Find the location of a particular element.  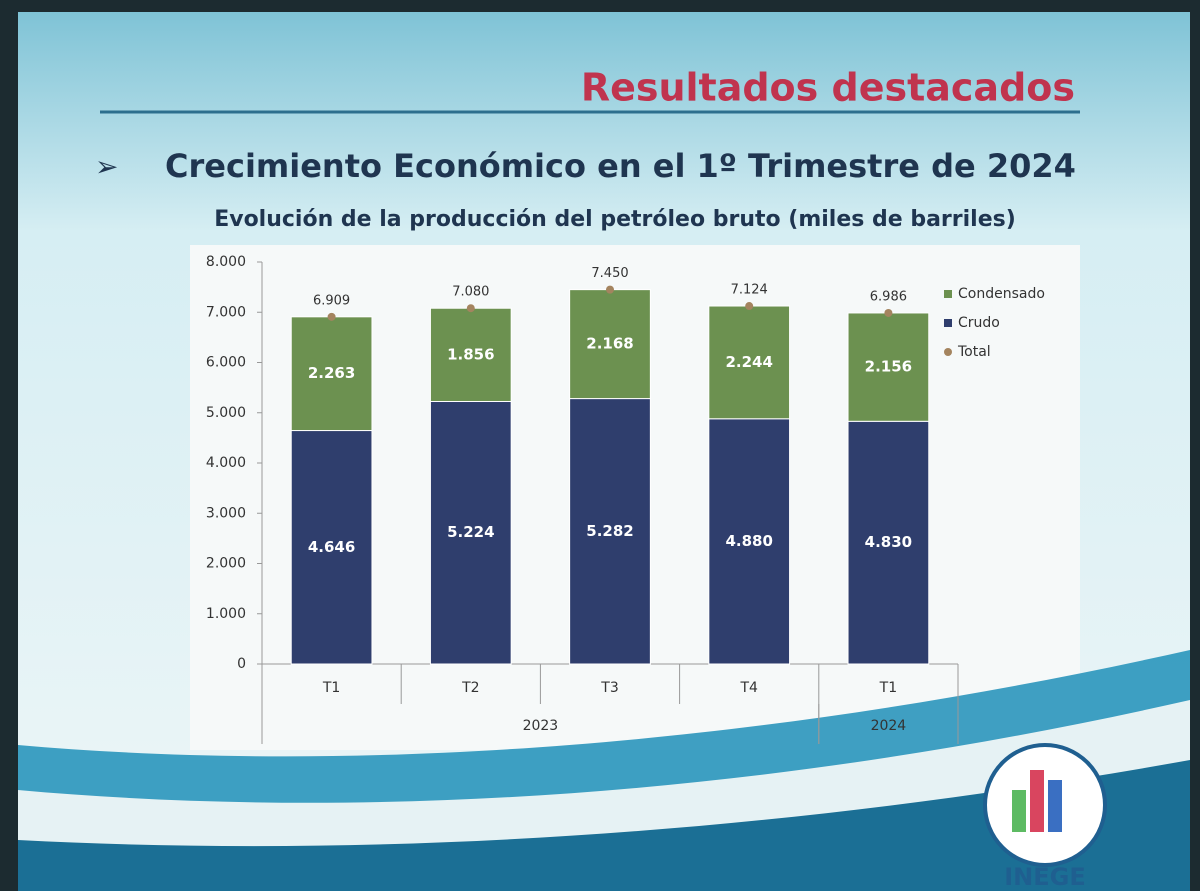

value-label: 2.168 is located at coordinates (609, 344).